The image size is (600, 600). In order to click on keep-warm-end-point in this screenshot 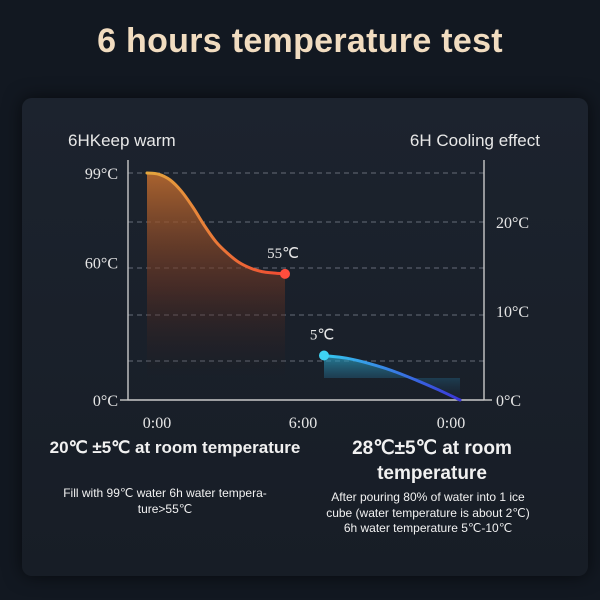, I will do `click(285, 273)`.